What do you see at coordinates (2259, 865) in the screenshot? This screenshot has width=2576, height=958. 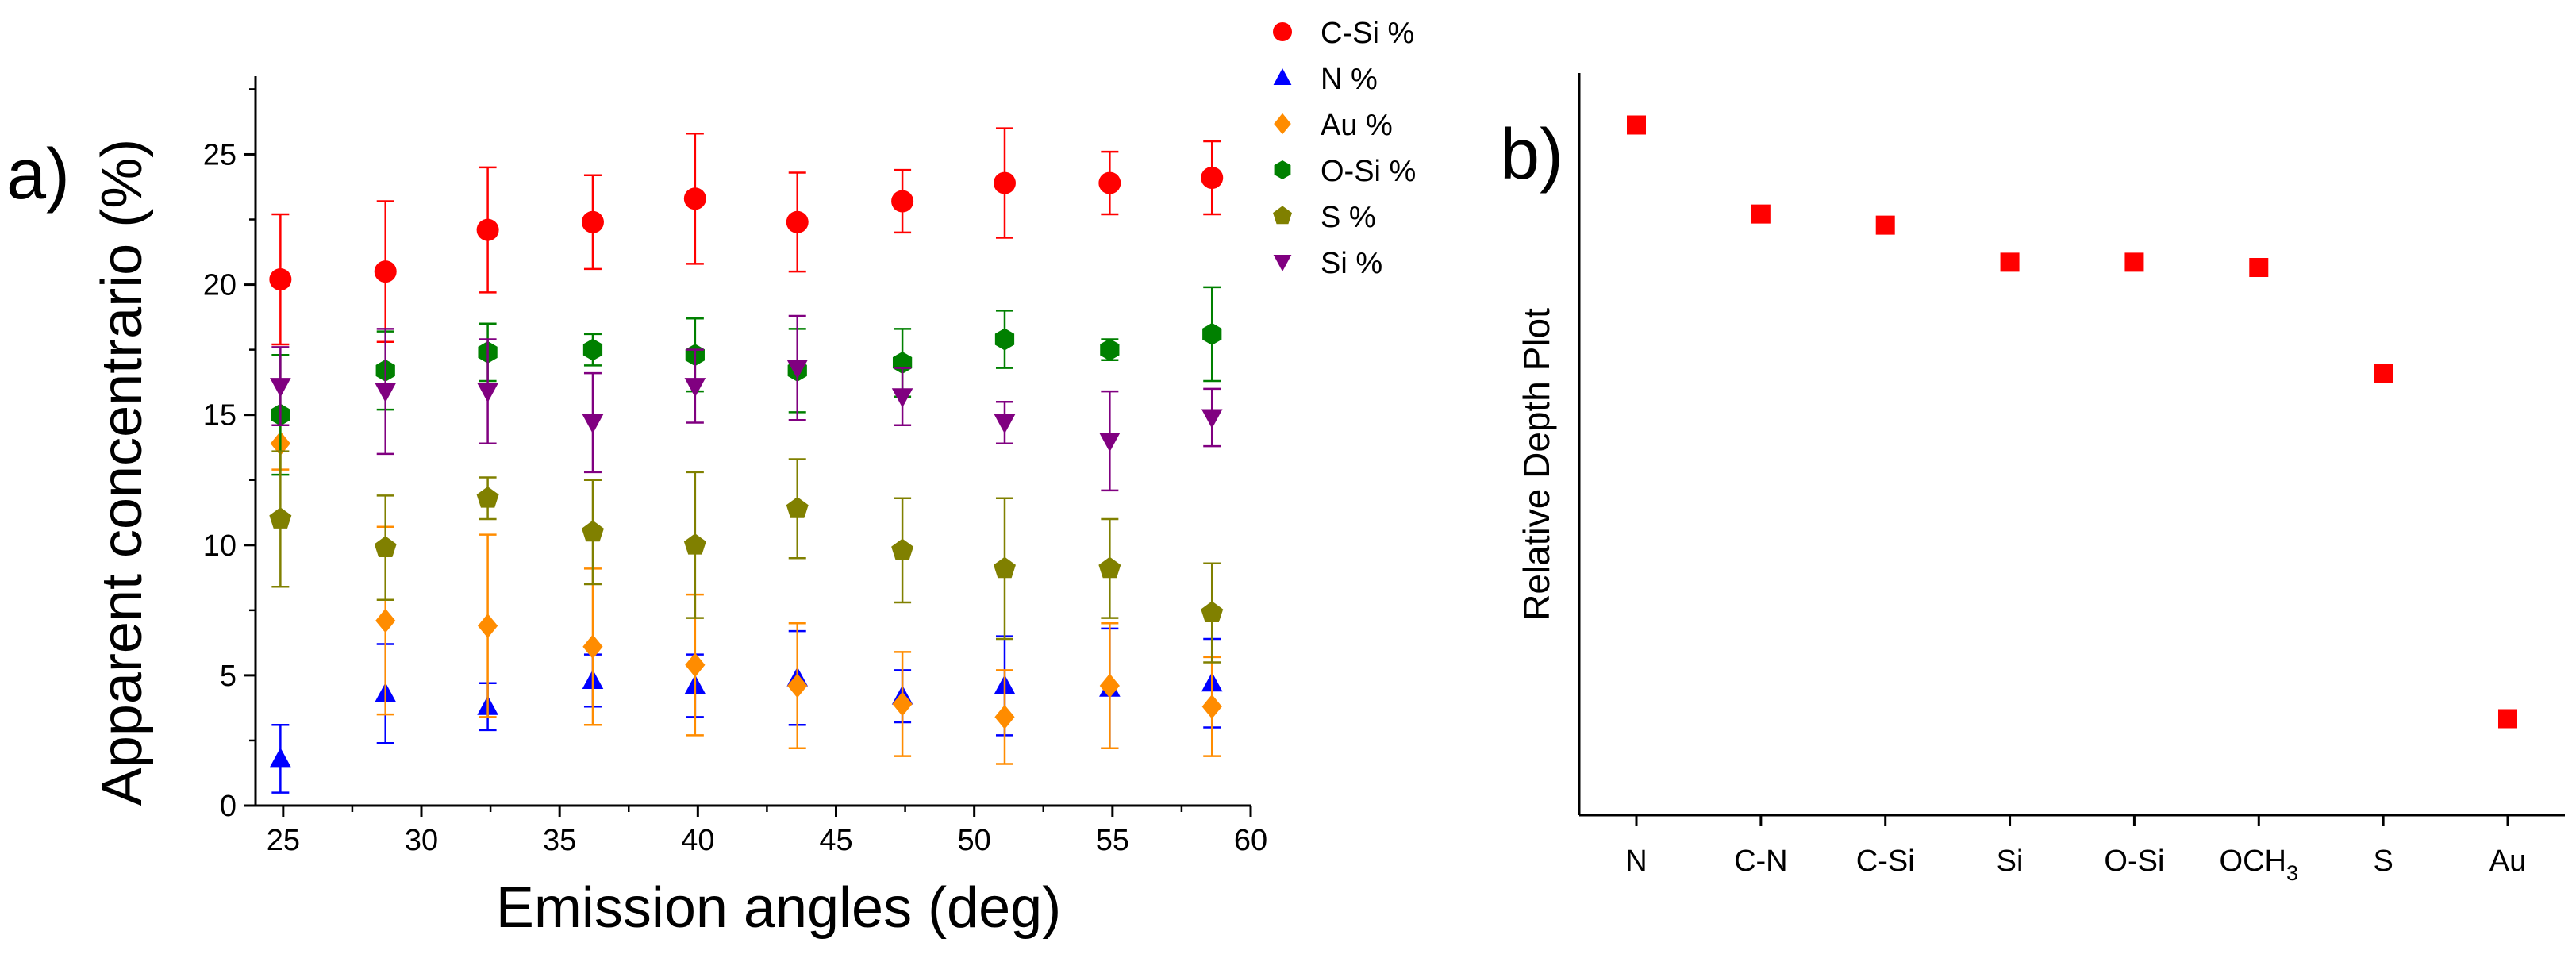 I see `x-tick-label: OCH3` at bounding box center [2259, 865].